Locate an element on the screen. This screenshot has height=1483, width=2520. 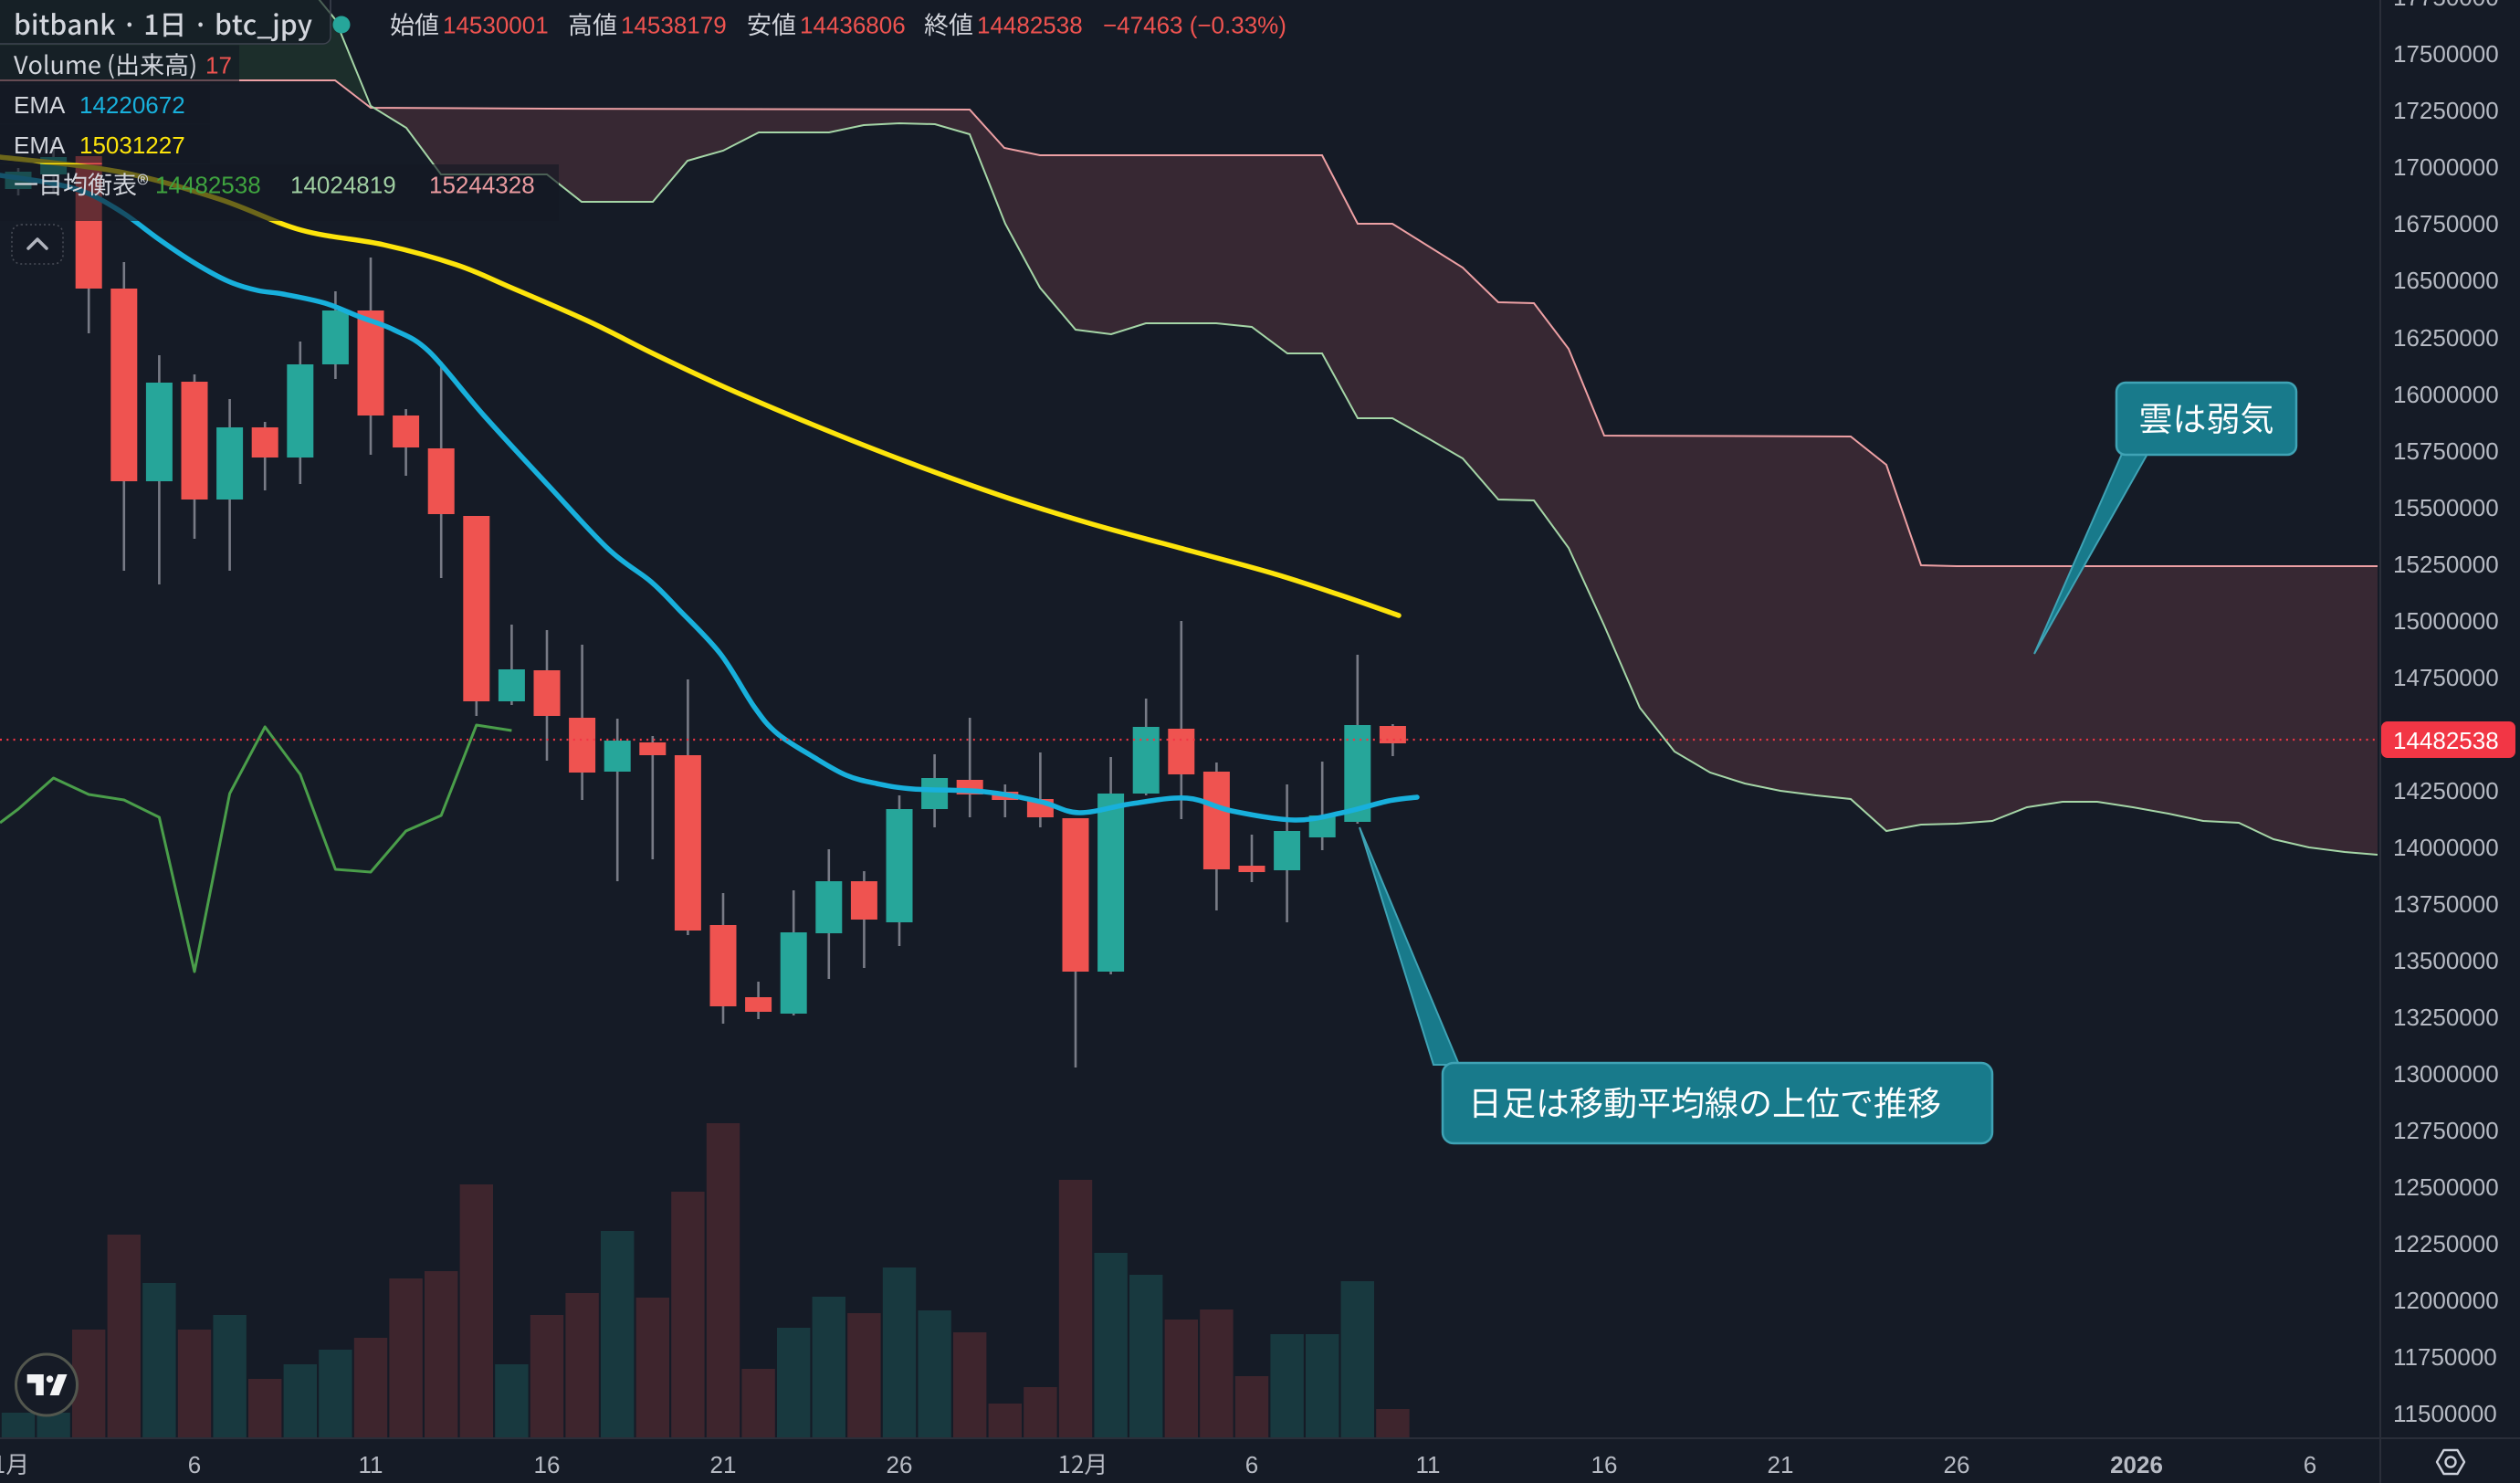
svg-text: 15500000 is located at coordinates (2446, 508).